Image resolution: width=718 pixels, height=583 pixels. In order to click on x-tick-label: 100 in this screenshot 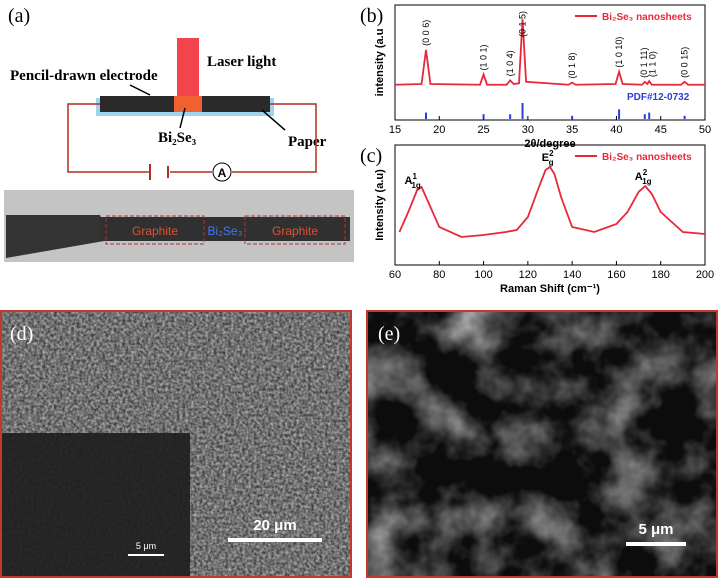, I will do `click(483, 275)`.